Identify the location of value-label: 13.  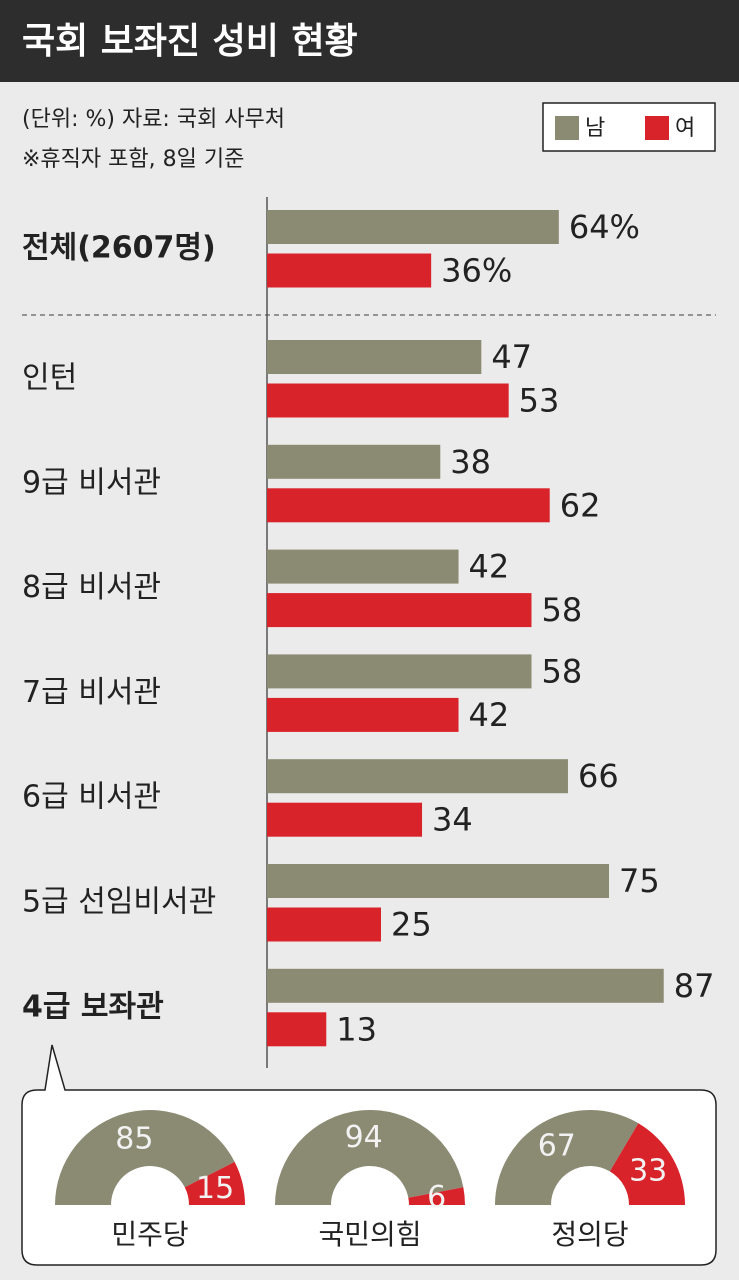
(356, 1029).